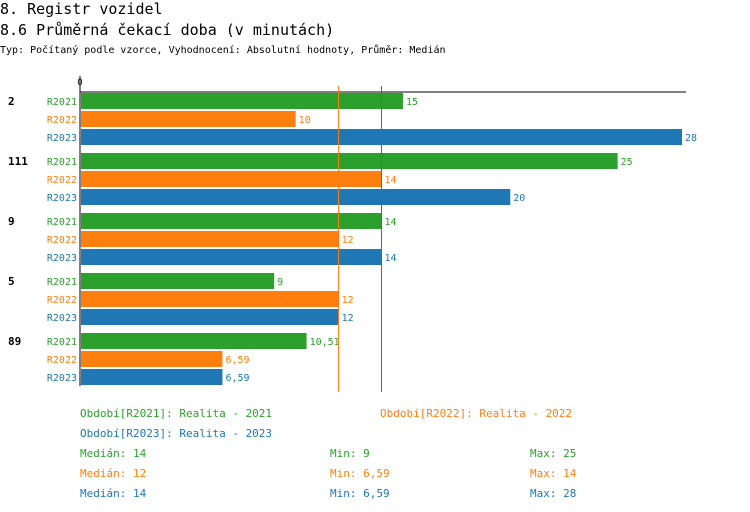 This screenshot has height=512, width=750. What do you see at coordinates (519, 198) in the screenshot?
I see `data-label: 20` at bounding box center [519, 198].